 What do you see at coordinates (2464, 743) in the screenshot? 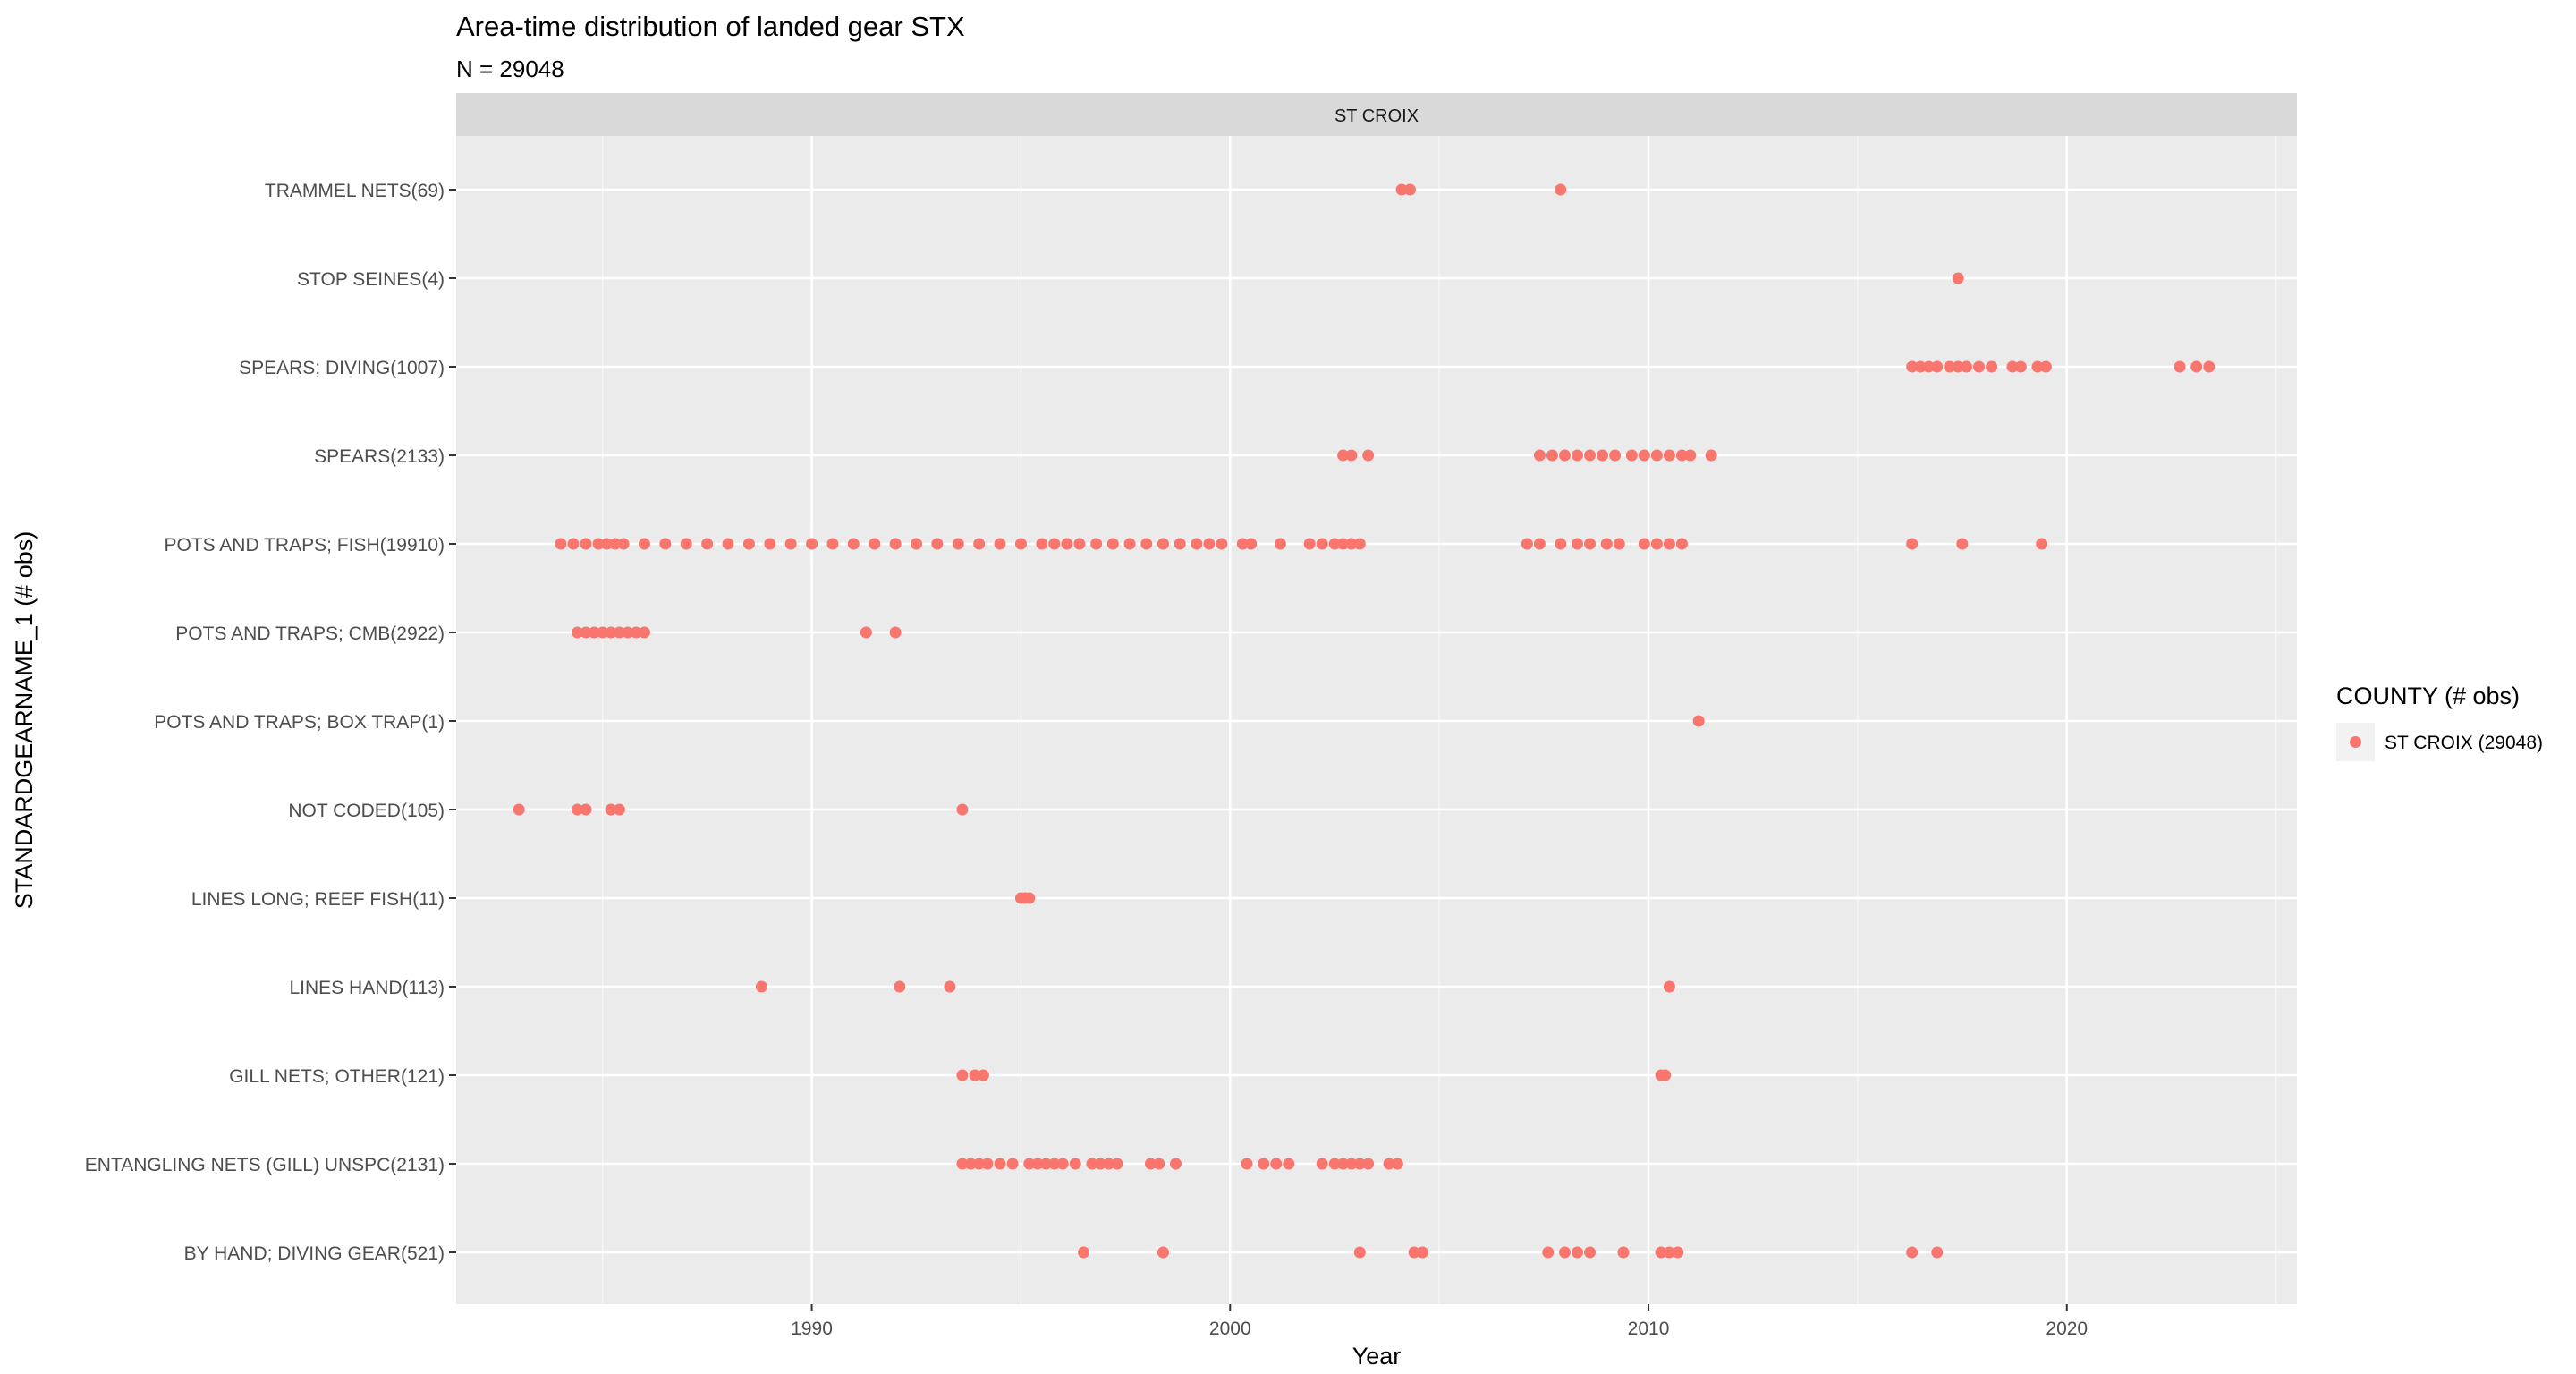
I see `legend-entry-label: ST CROIX (29048)` at bounding box center [2464, 743].